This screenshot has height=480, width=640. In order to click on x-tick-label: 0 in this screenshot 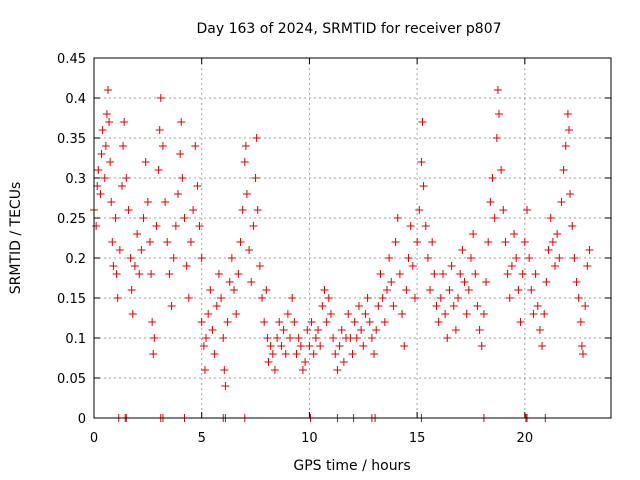, I will do `click(94, 438)`.